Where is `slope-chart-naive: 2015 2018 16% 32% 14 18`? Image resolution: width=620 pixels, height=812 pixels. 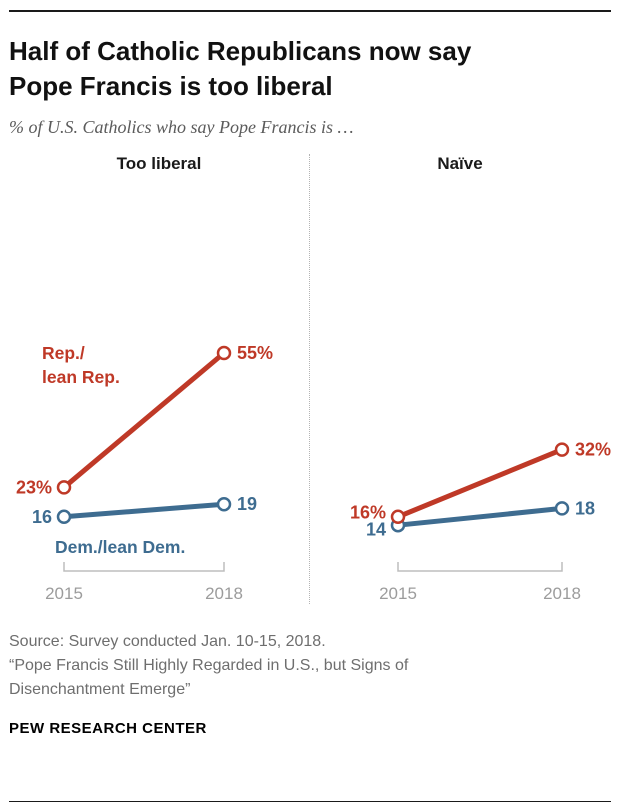
slope-chart-naive: 2015 2018 16% 32% 14 18 is located at coordinates (480, 521).